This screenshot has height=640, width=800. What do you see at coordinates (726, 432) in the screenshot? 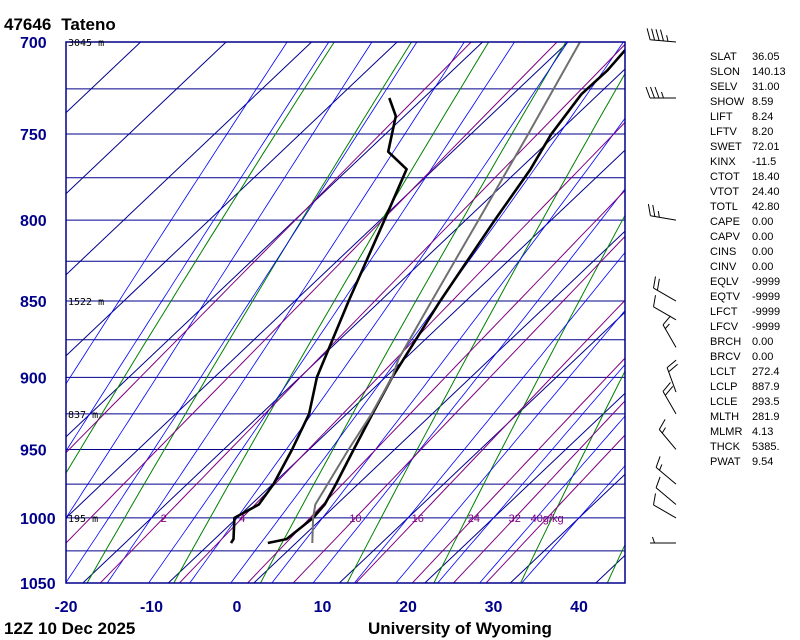
I see `index-key: MLMR` at bounding box center [726, 432].